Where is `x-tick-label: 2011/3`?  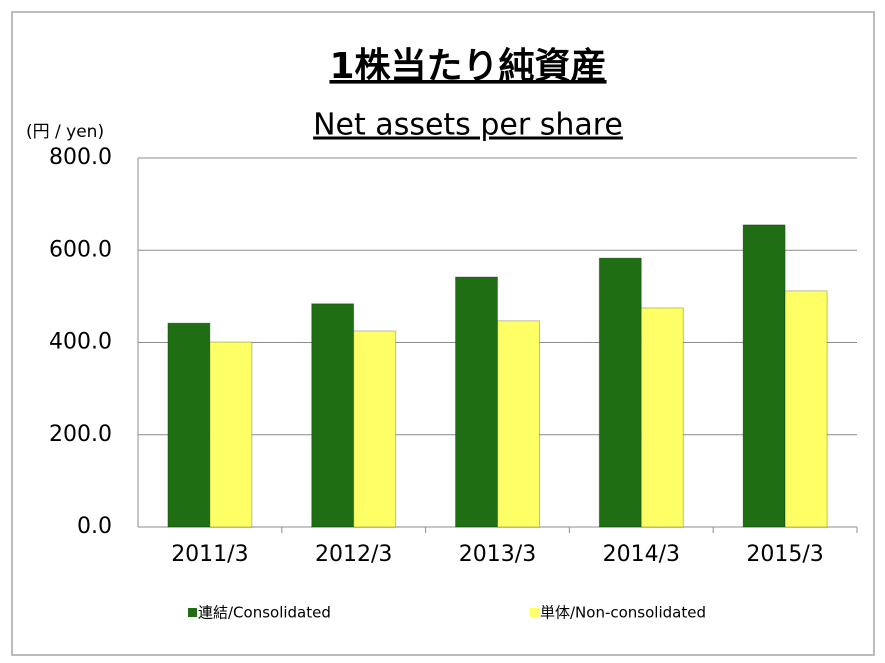
x-tick-label: 2011/3 is located at coordinates (209, 554).